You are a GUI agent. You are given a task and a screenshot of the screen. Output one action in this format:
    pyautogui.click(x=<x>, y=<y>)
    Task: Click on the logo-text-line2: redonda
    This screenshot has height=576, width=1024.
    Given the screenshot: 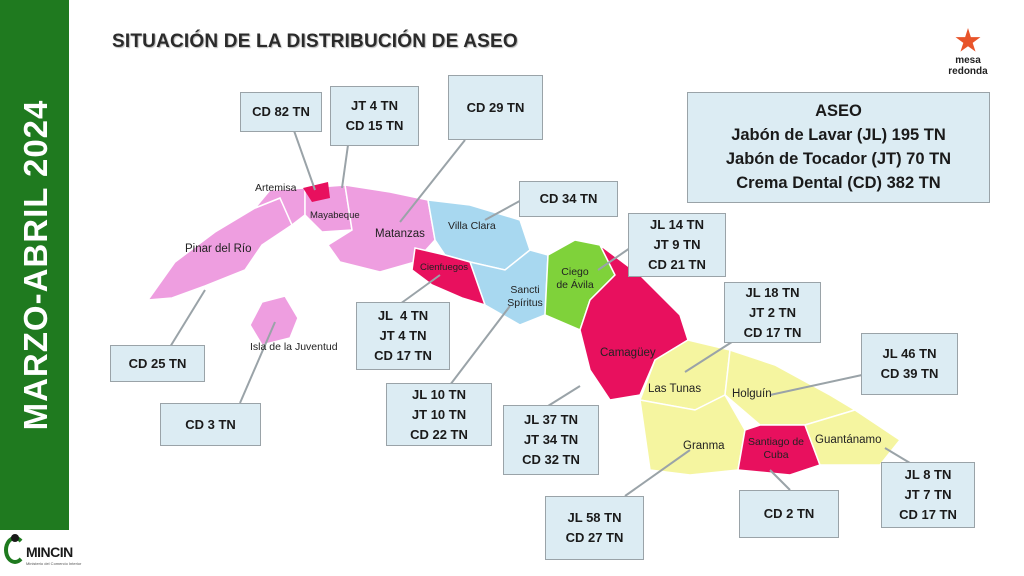 What is the action you would take?
    pyautogui.click(x=968, y=71)
    